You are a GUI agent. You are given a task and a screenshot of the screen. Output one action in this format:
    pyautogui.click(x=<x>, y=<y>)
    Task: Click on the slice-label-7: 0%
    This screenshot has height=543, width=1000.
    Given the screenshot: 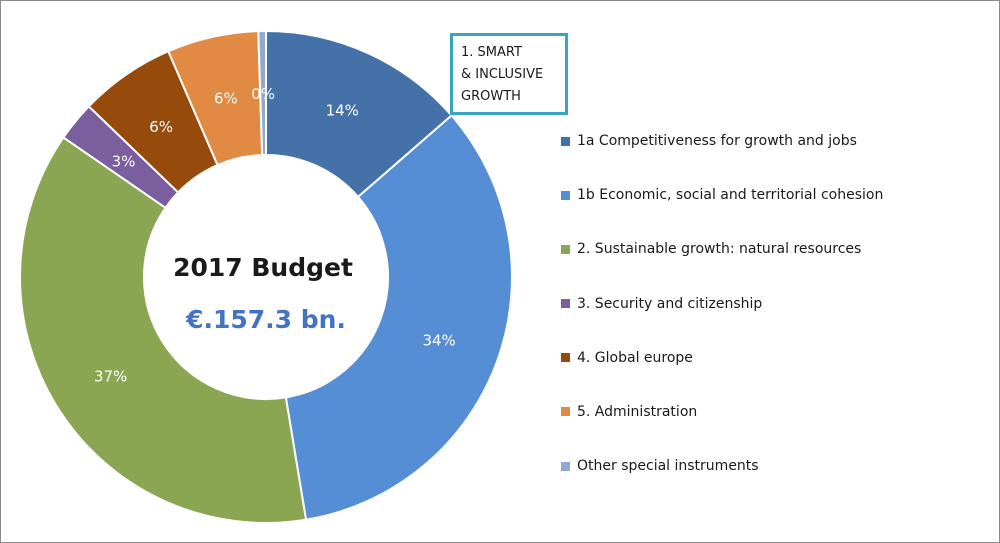 What is the action you would take?
    pyautogui.click(x=263, y=94)
    